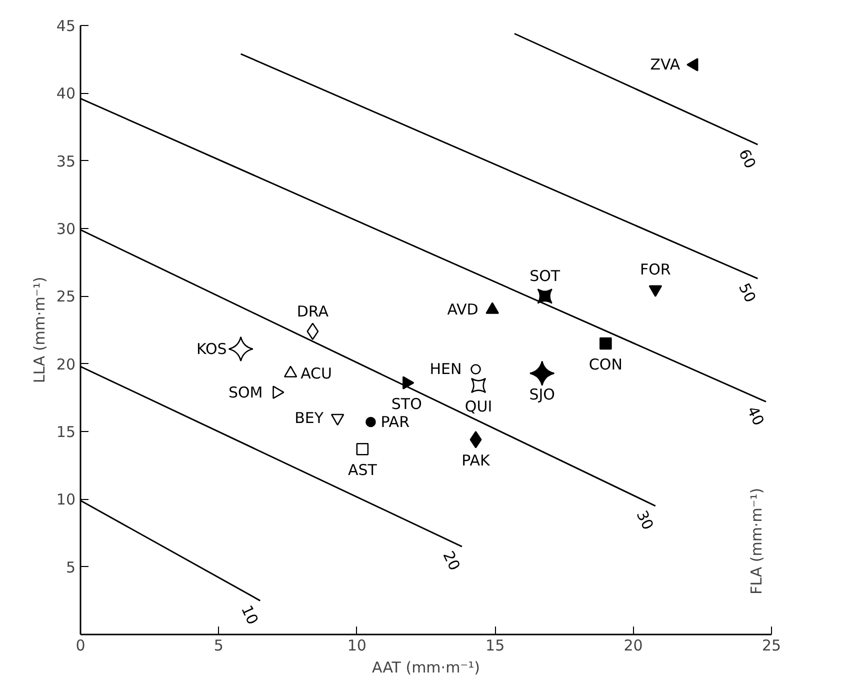 This screenshot has width=846, height=689. Describe the element at coordinates (406, 403) in the screenshot. I see `series-label: STO` at that location.